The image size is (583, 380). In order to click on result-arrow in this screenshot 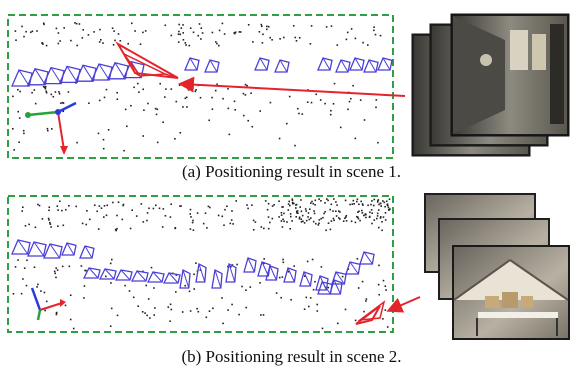, I will do `click(292, 86)`.